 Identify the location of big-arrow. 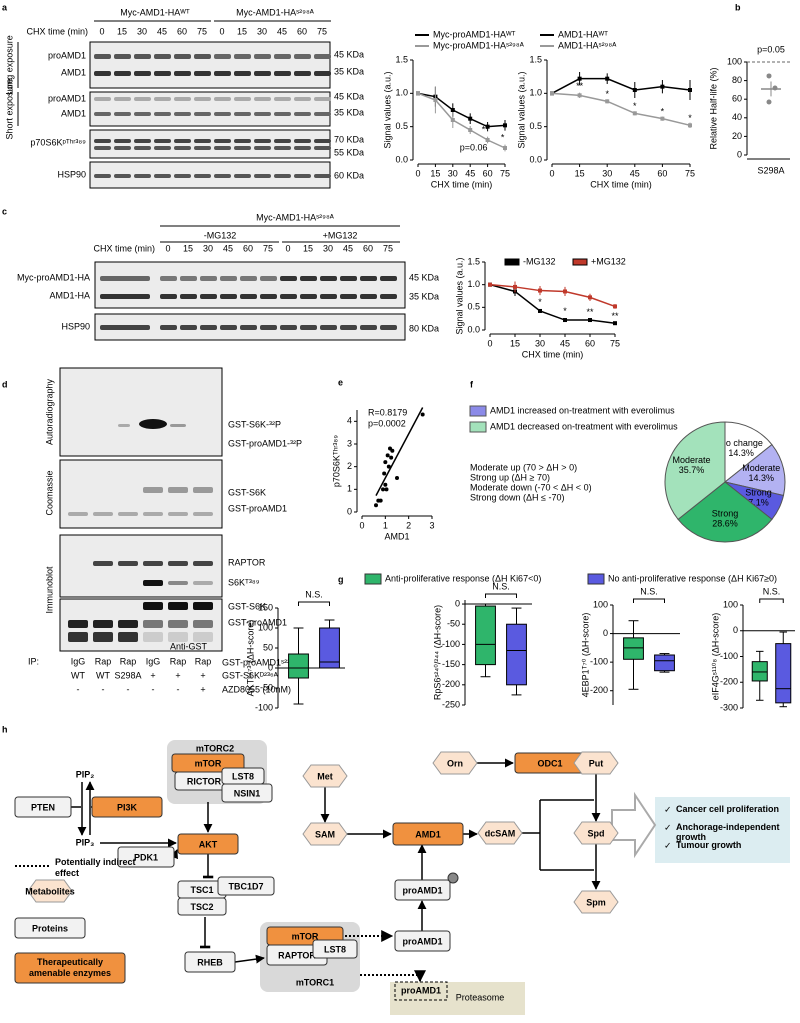
(634, 825).